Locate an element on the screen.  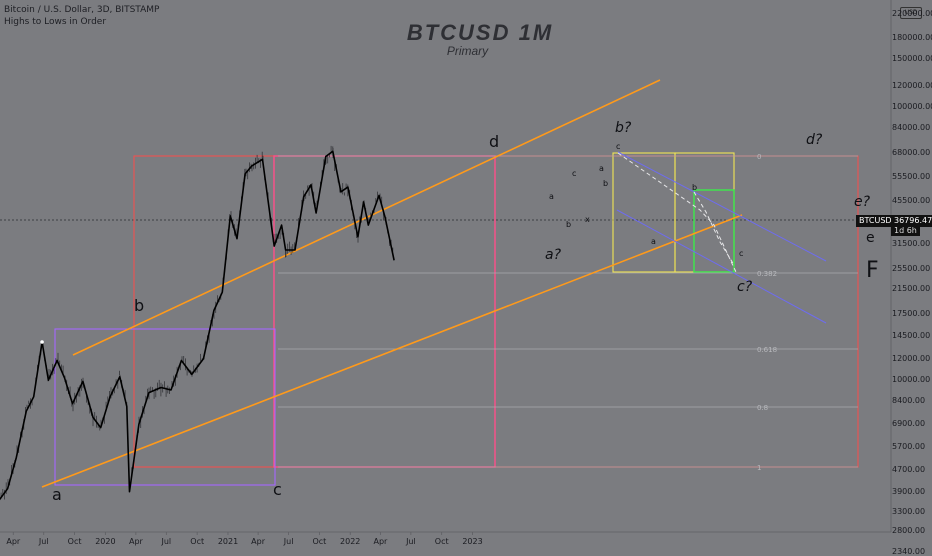
minor-label-c2: c is located at coordinates (618, 146).